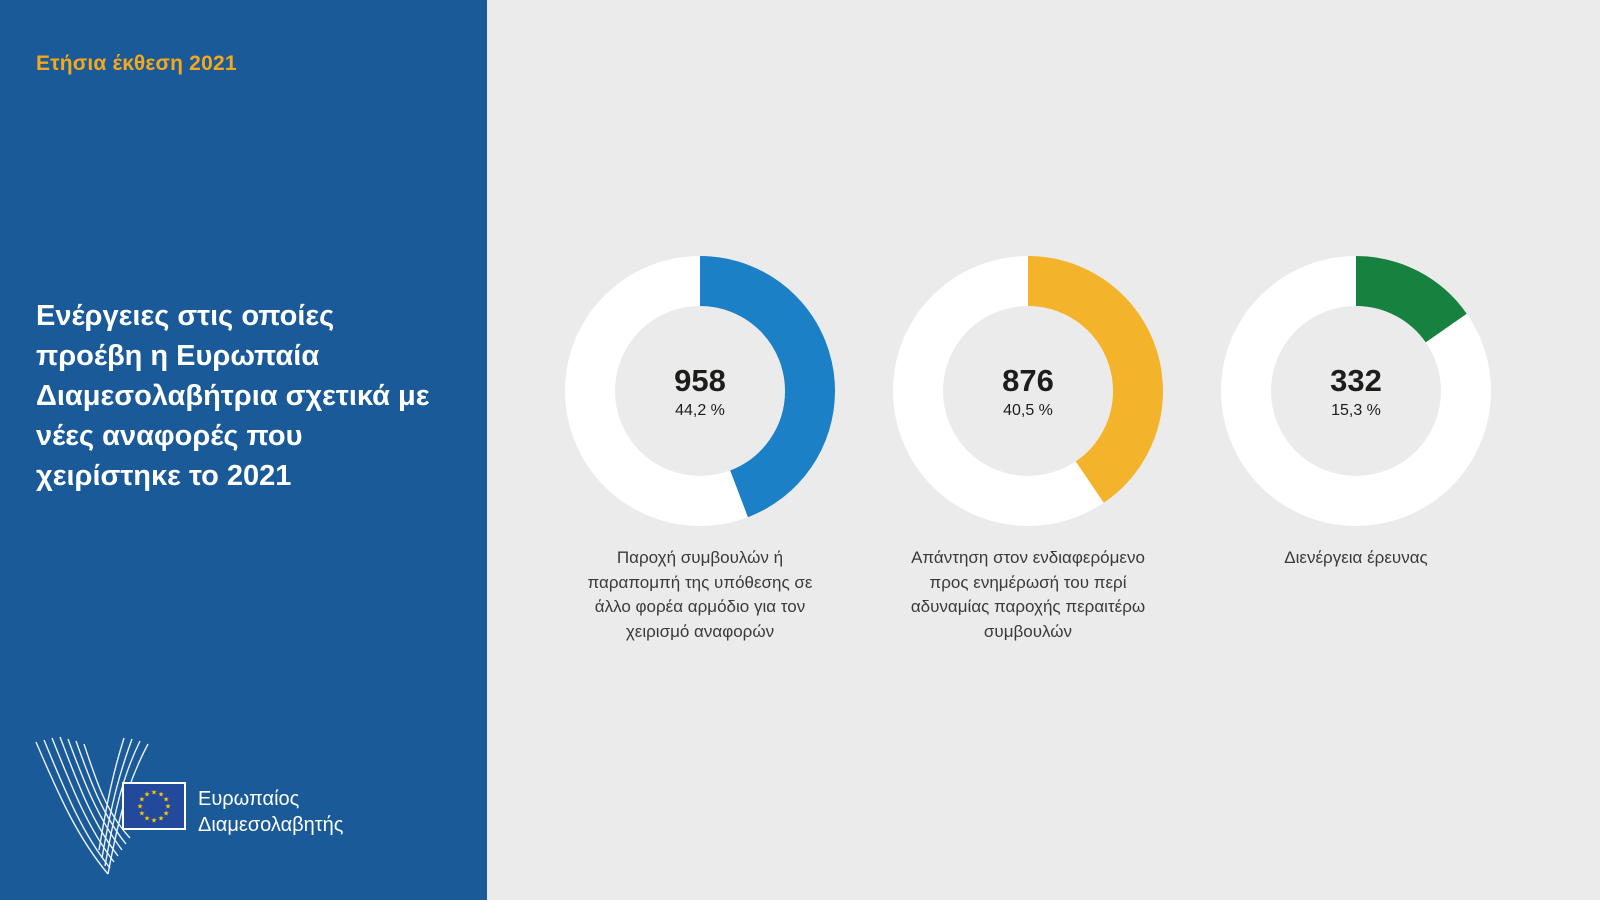 This screenshot has width=1600, height=900. I want to click on ombudsman-bird-icon, so click(92, 805).